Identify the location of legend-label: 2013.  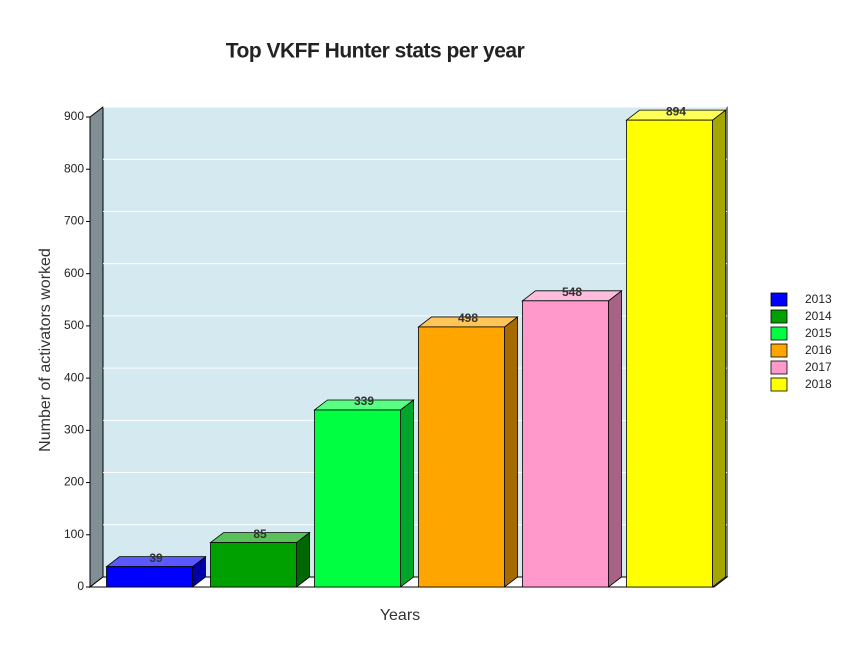
(818, 299).